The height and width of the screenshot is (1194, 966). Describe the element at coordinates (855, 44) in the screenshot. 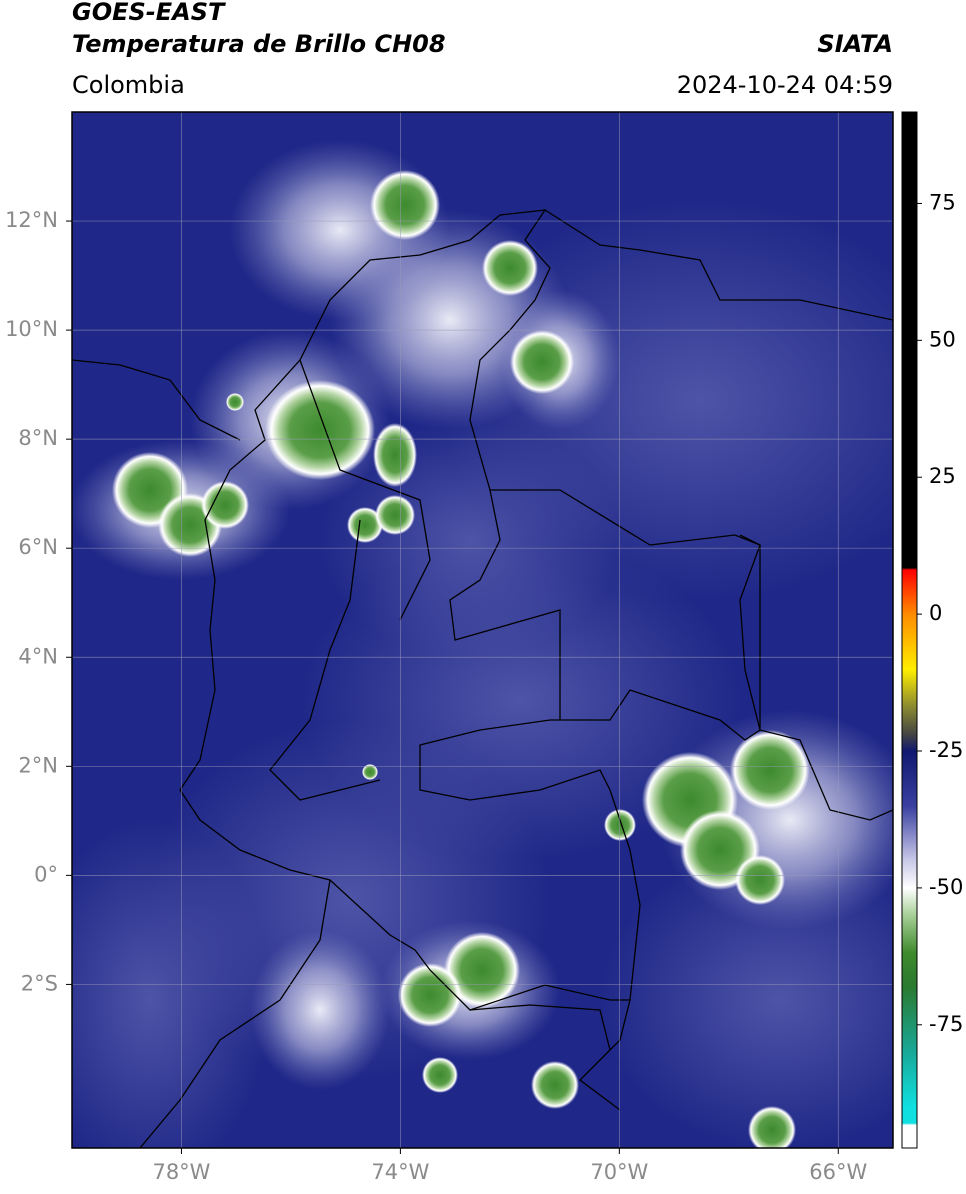

I see `source: SIATA` at that location.